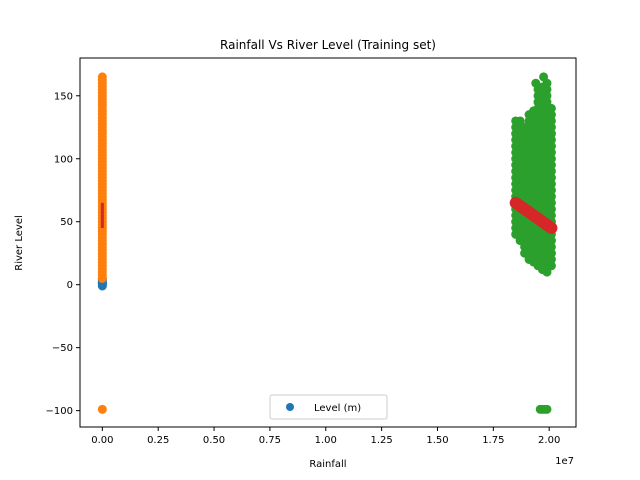 This screenshot has height=480, width=640. I want to click on y-tick-label: 150, so click(63, 96).